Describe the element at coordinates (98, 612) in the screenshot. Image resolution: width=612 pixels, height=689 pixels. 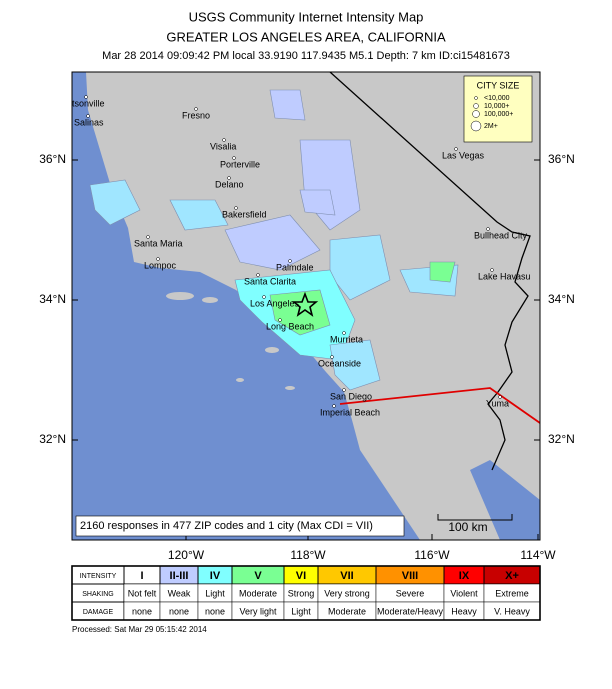
I see `legend-row-header: DAMAGE` at that location.